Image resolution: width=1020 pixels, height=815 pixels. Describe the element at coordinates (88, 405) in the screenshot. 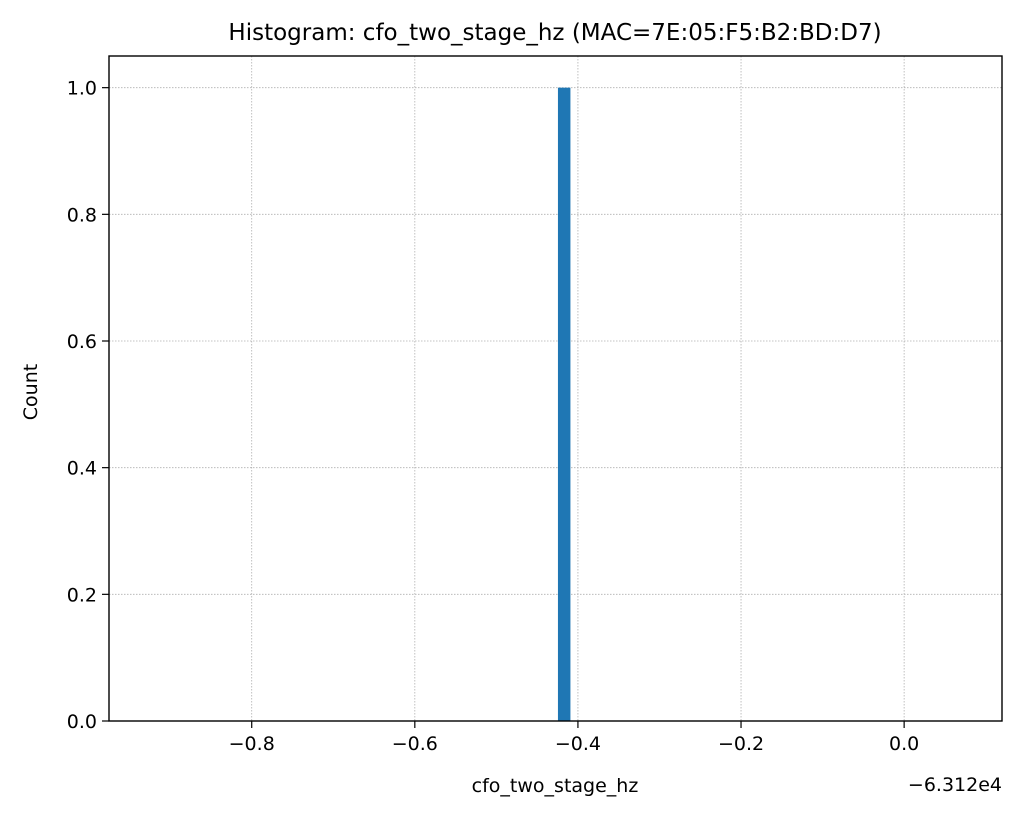

I see `y-axis: 0.0 0.2 0.4 0.6 0.8 1.0` at that location.